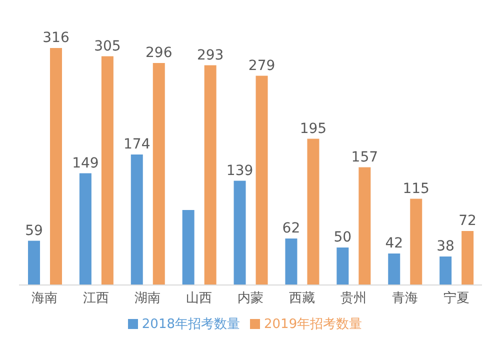 The height and width of the screenshot is (362, 500). Describe the element at coordinates (291, 228) in the screenshot. I see `data-label: 62` at that location.